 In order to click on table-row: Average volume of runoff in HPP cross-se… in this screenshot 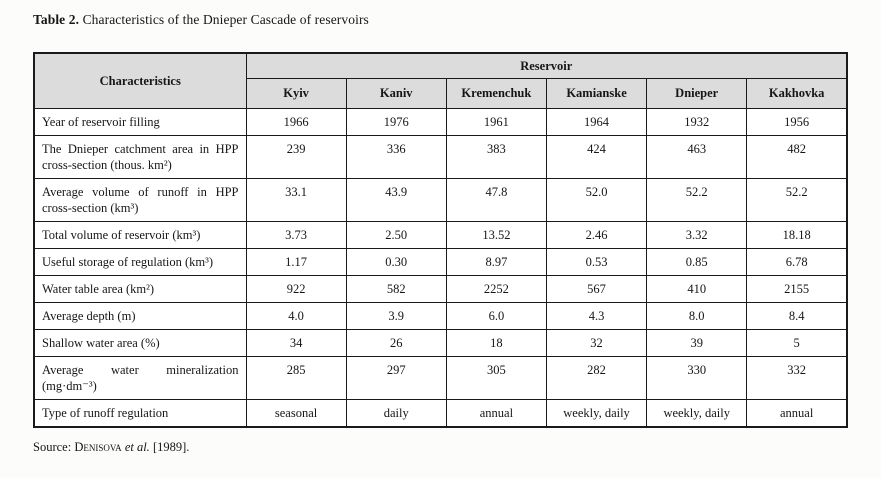, I will do `click(440, 199)`.